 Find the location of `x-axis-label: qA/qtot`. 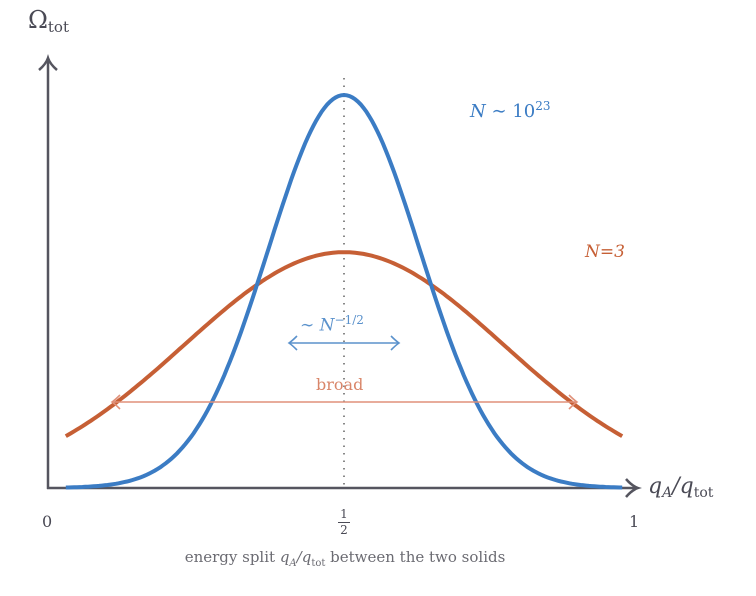

x-axis-label: qA/qtot is located at coordinates (680, 487).